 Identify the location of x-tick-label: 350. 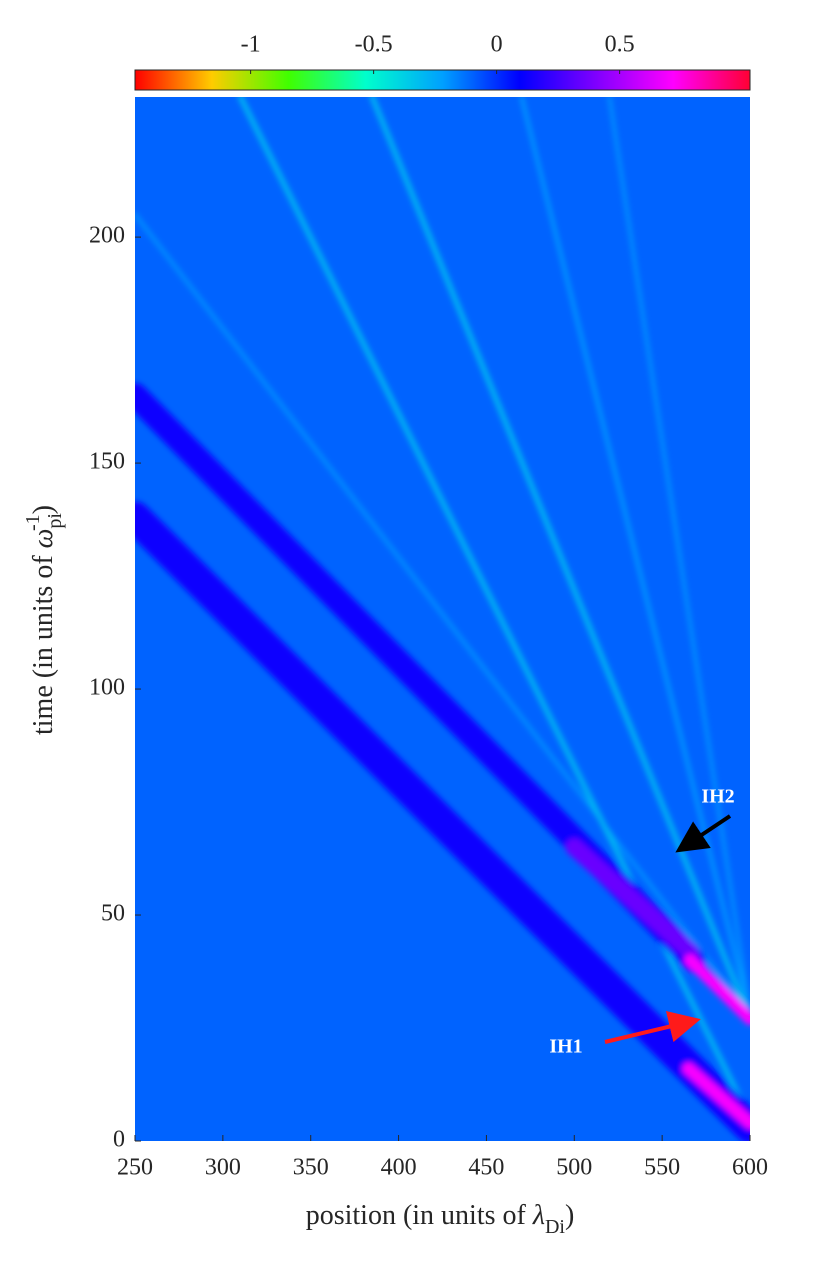
(311, 1168).